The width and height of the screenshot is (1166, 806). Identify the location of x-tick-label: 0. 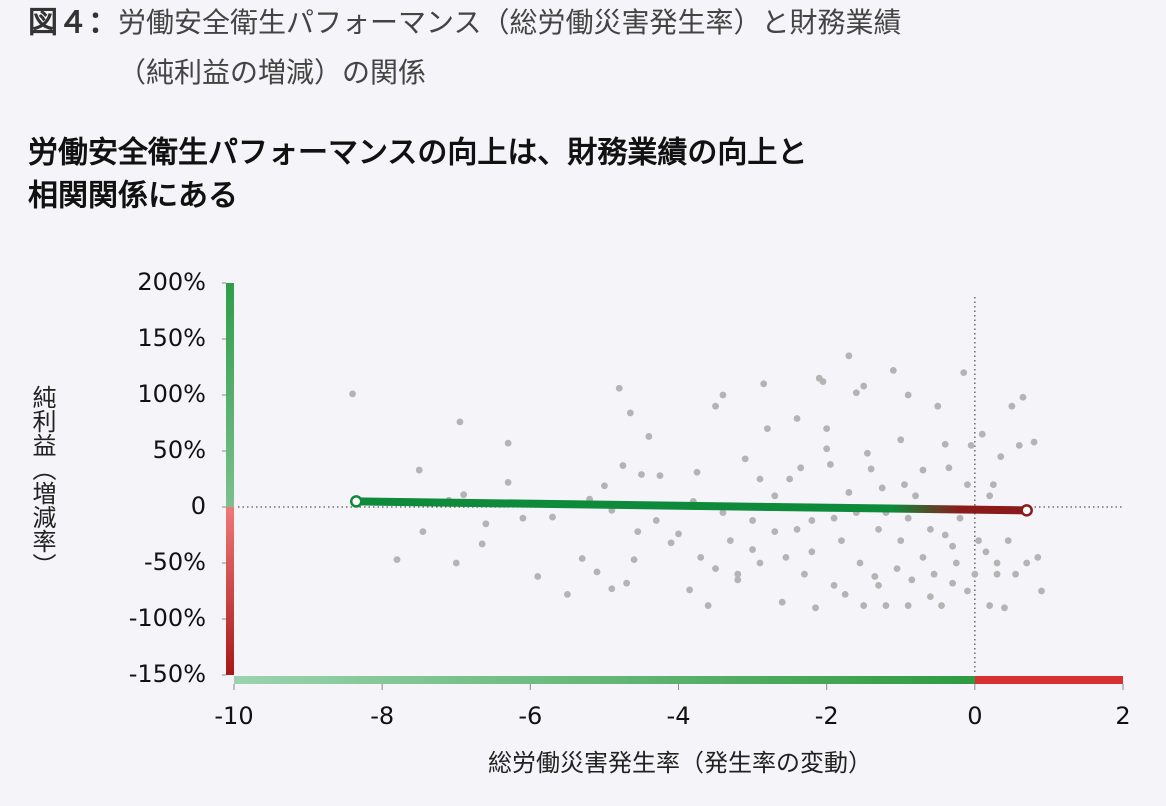
(974, 716).